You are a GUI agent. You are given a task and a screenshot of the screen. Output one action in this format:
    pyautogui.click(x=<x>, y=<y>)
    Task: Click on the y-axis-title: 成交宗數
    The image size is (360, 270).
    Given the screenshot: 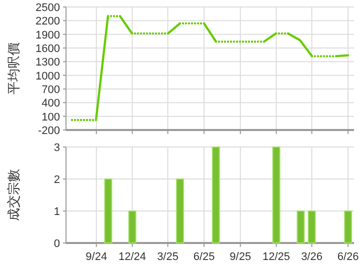 What is the action you would take?
    pyautogui.click(x=13, y=195)
    